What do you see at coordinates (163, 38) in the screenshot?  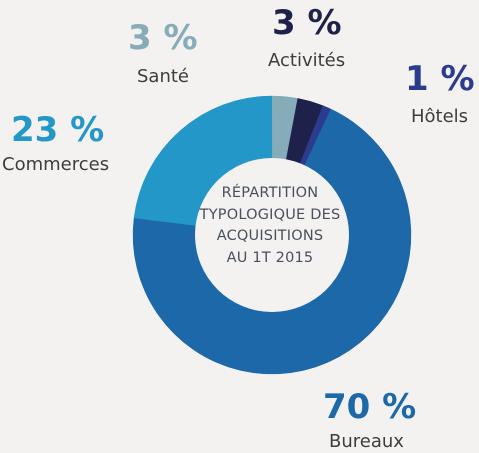 I see `sante-percent-label: 3 %` at bounding box center [163, 38].